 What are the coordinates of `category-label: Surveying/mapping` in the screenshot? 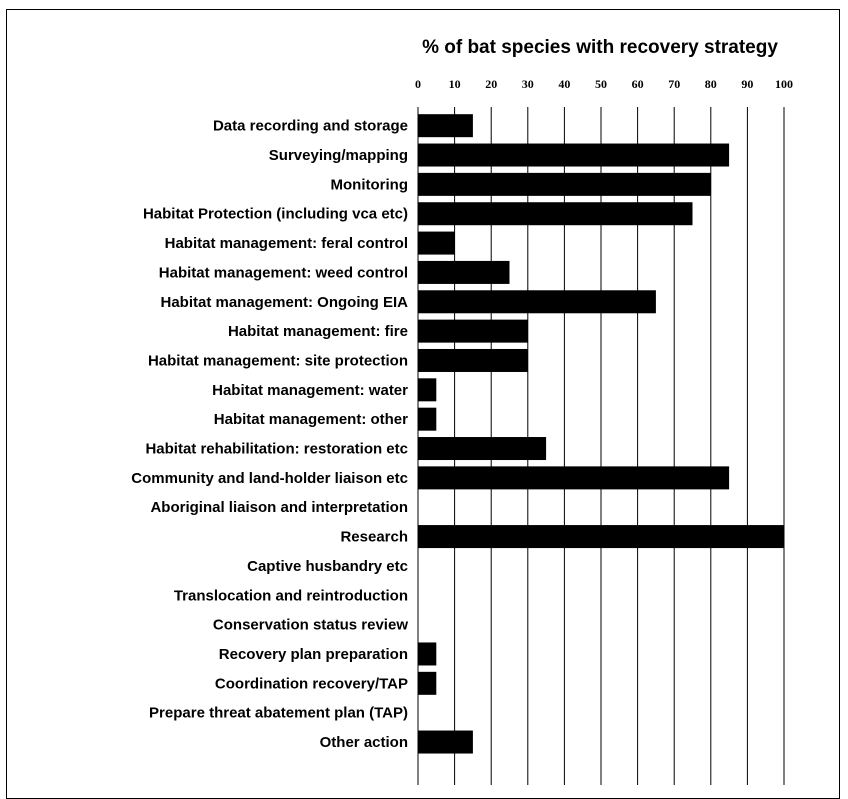 It's located at (338, 155).